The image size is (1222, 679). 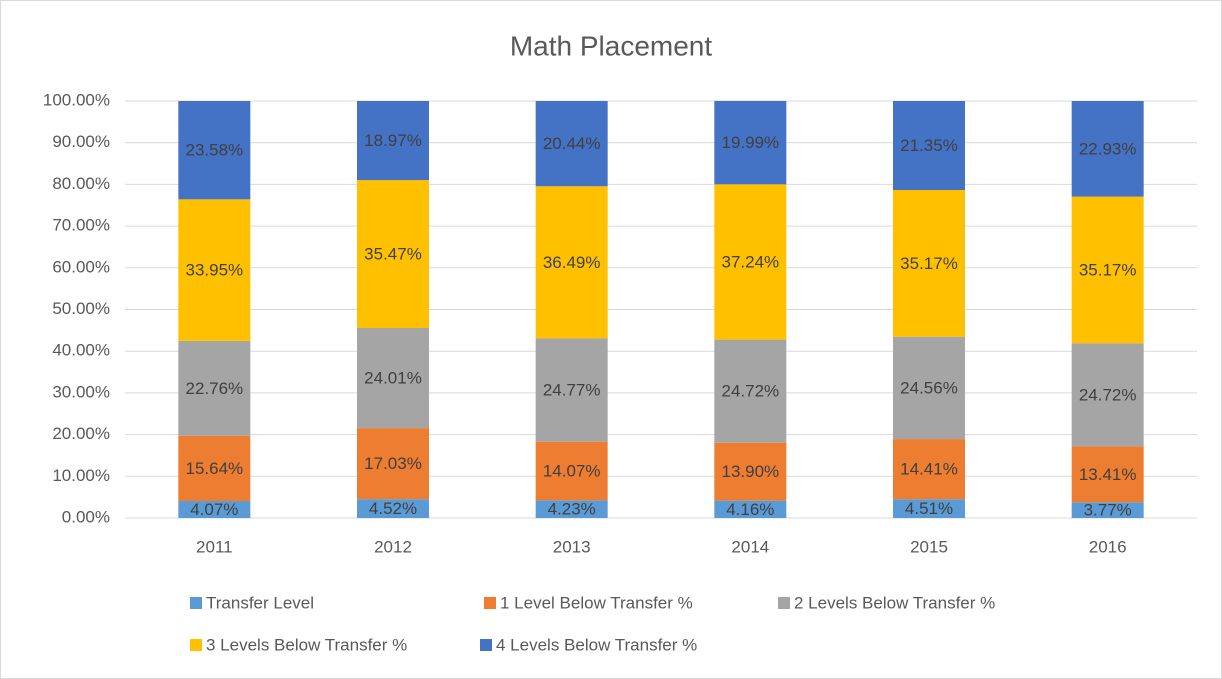 What do you see at coordinates (306, 644) in the screenshot?
I see `legend-label: 3 Levels Below Transfer %` at bounding box center [306, 644].